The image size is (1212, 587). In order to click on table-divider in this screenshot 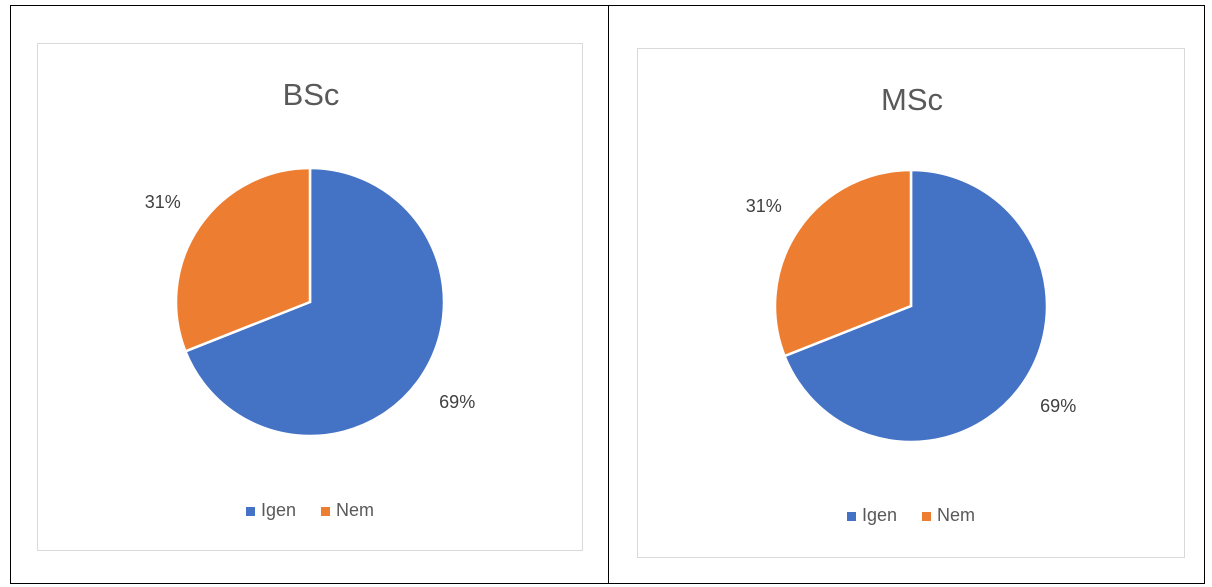, I will do `click(608, 294)`.